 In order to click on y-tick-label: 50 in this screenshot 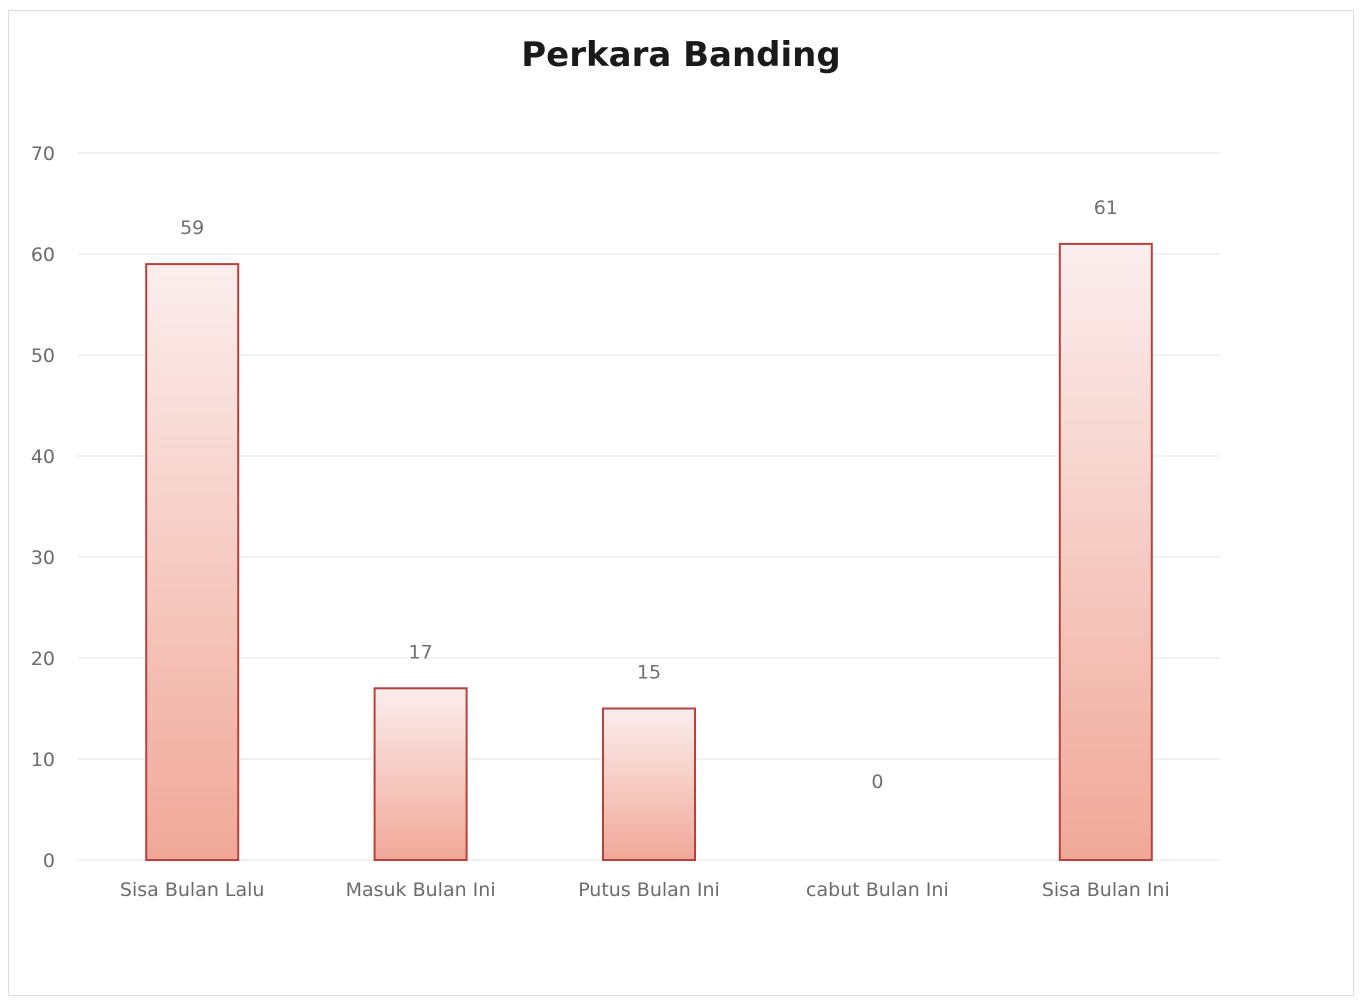, I will do `click(43, 356)`.